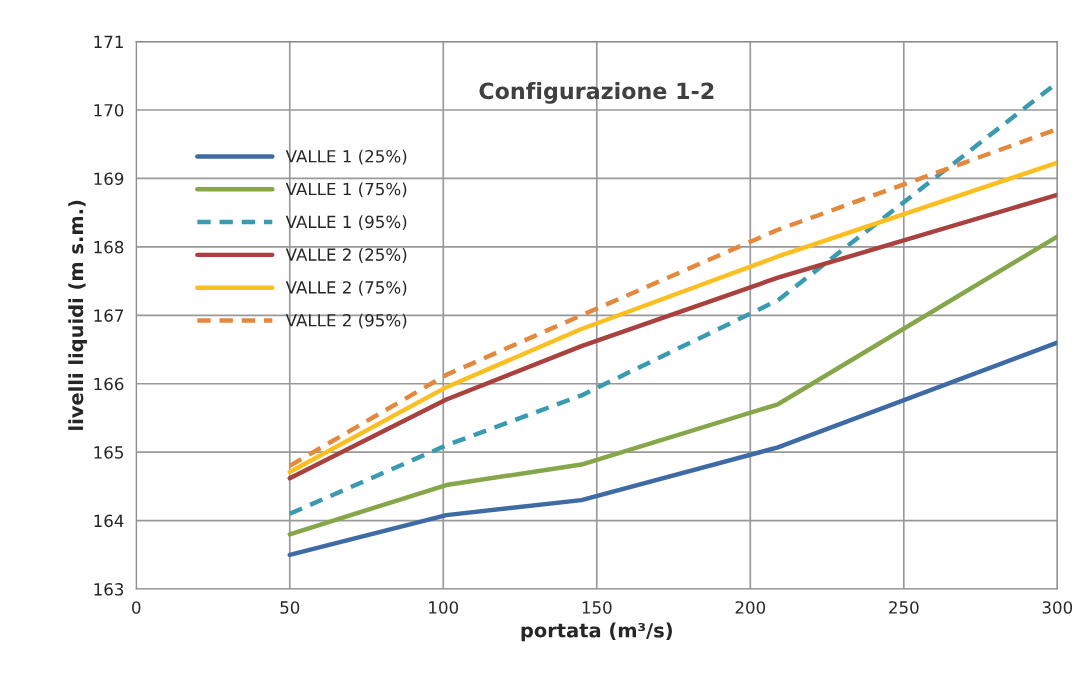 This screenshot has height=693, width=1090. I want to click on legend-label: VALLE 2 (95%), so click(346, 321).